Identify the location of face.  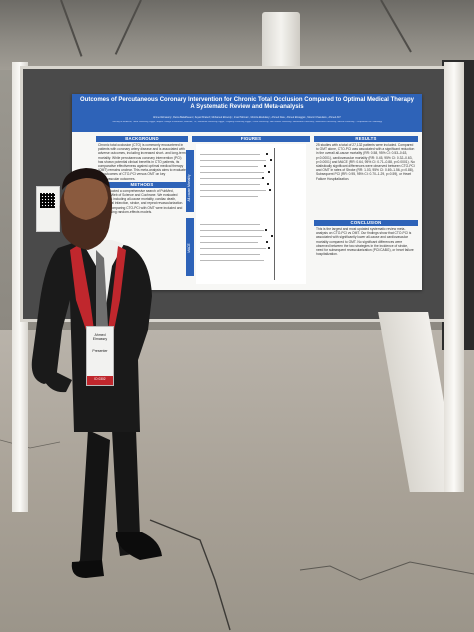
(86, 198).